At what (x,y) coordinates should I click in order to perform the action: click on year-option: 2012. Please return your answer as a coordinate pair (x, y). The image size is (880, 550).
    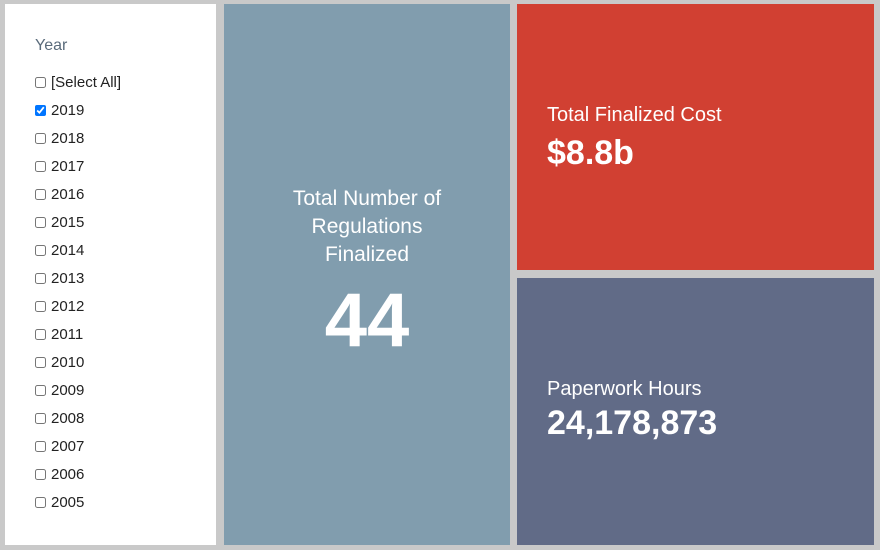
    Looking at the image, I should click on (78, 306).